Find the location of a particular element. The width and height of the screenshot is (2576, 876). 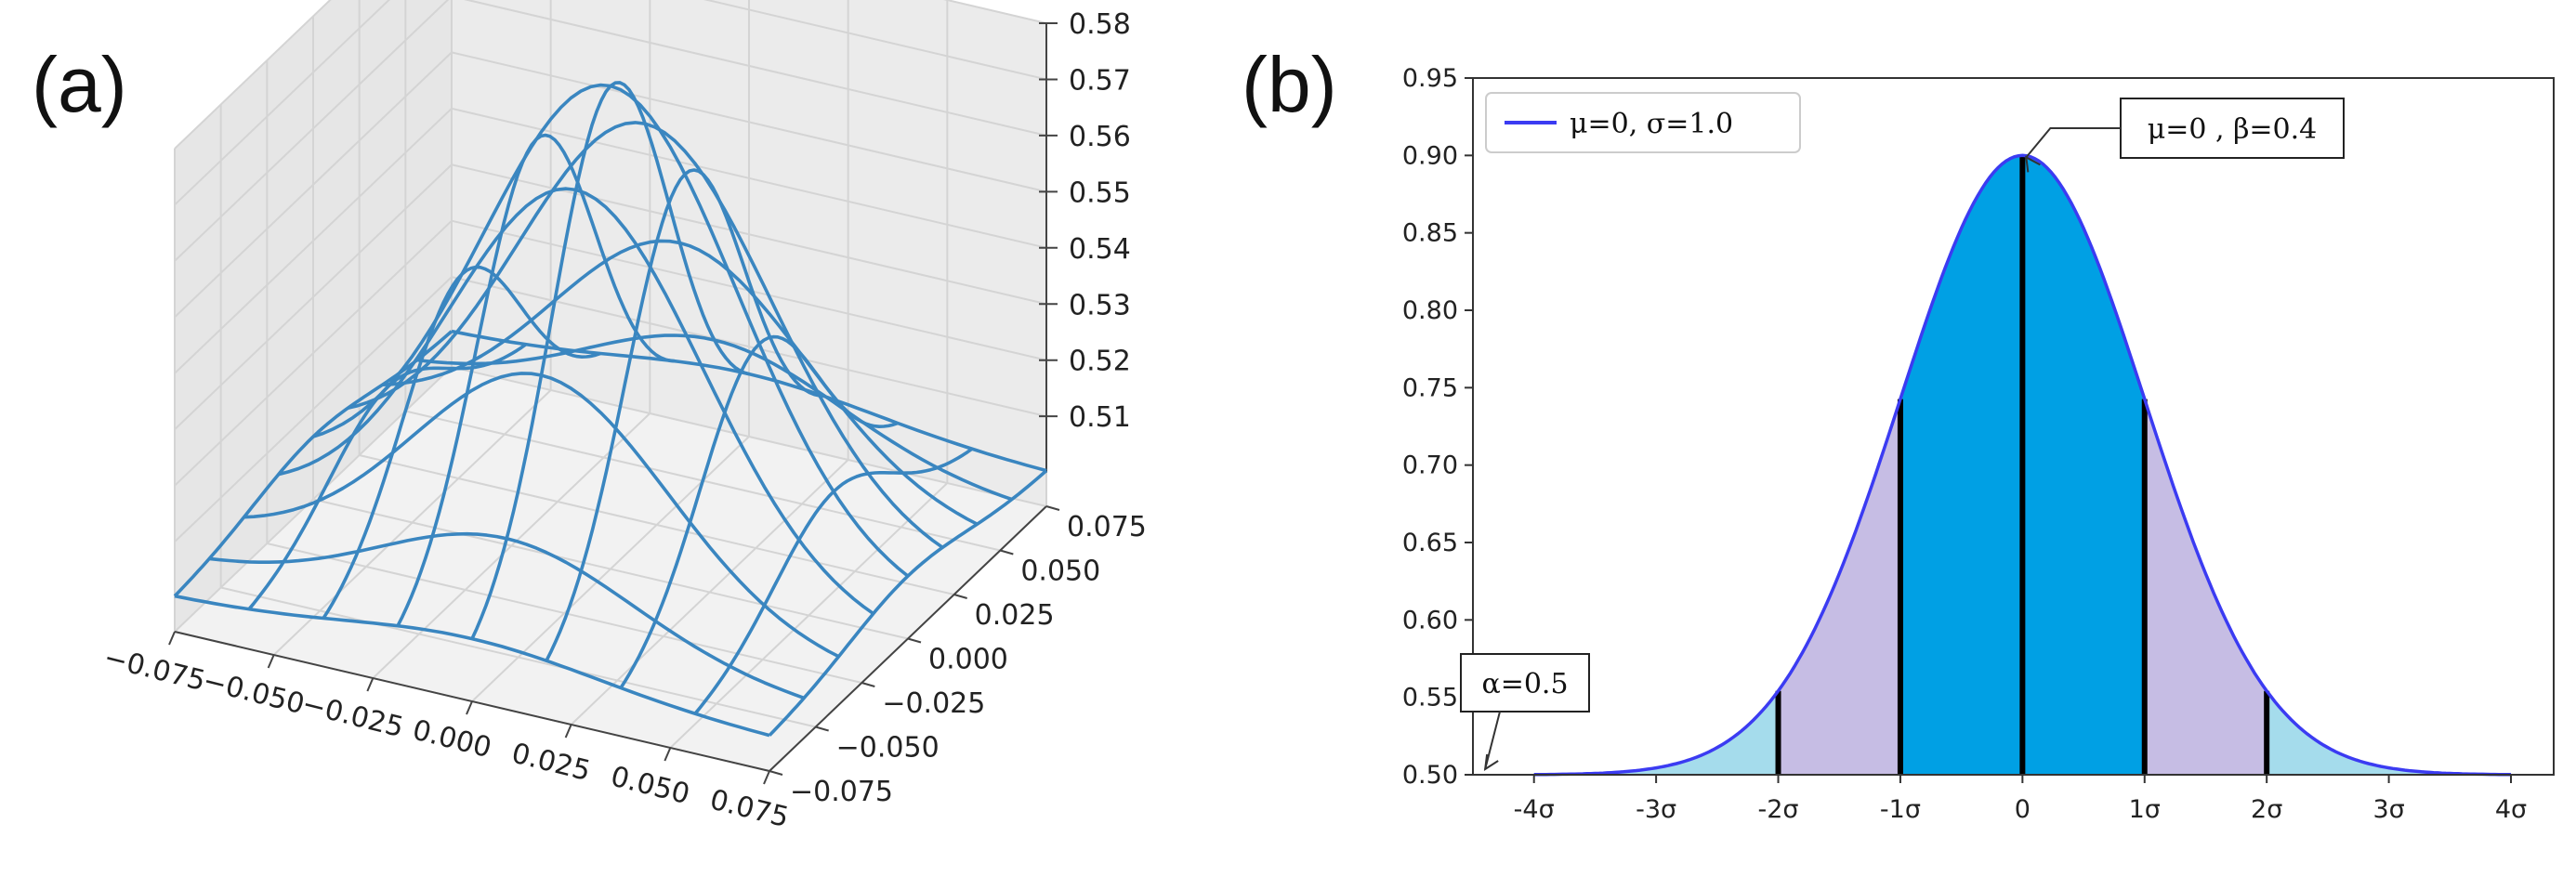

x-tick-label: 0.050 is located at coordinates (650, 785).